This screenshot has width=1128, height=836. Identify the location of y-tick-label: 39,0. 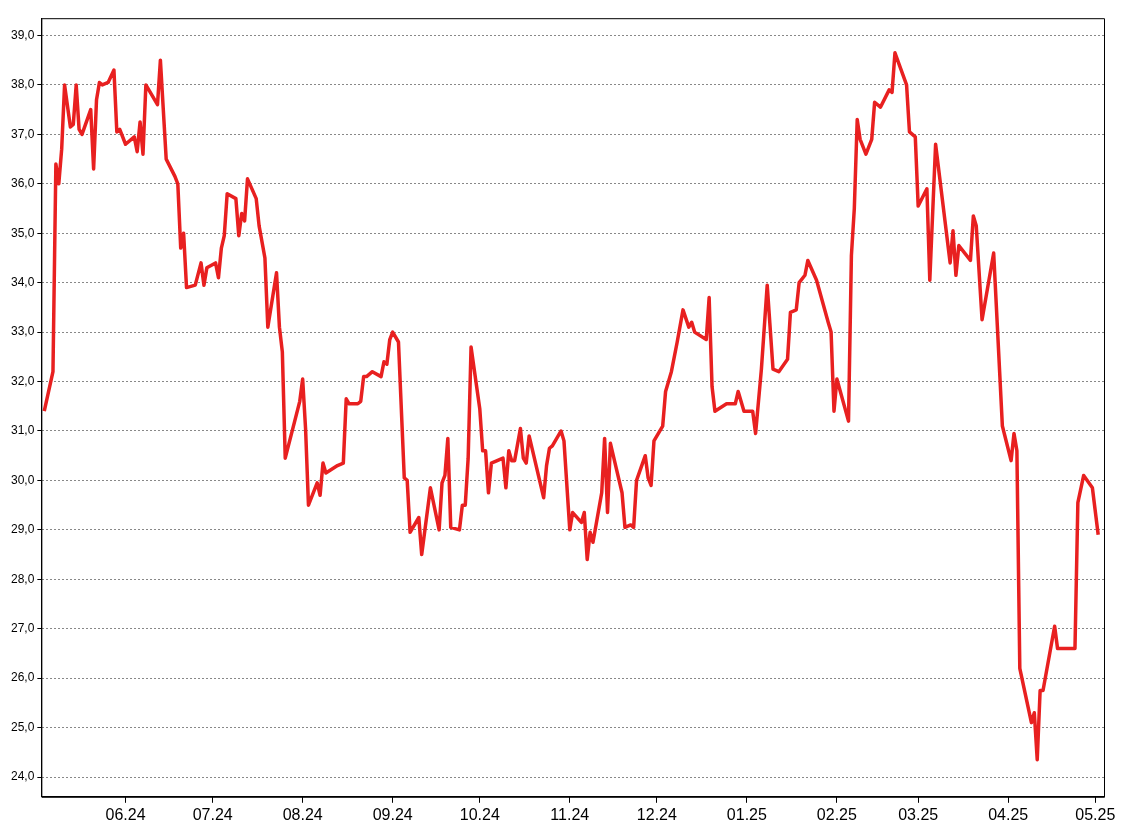
(23, 34).